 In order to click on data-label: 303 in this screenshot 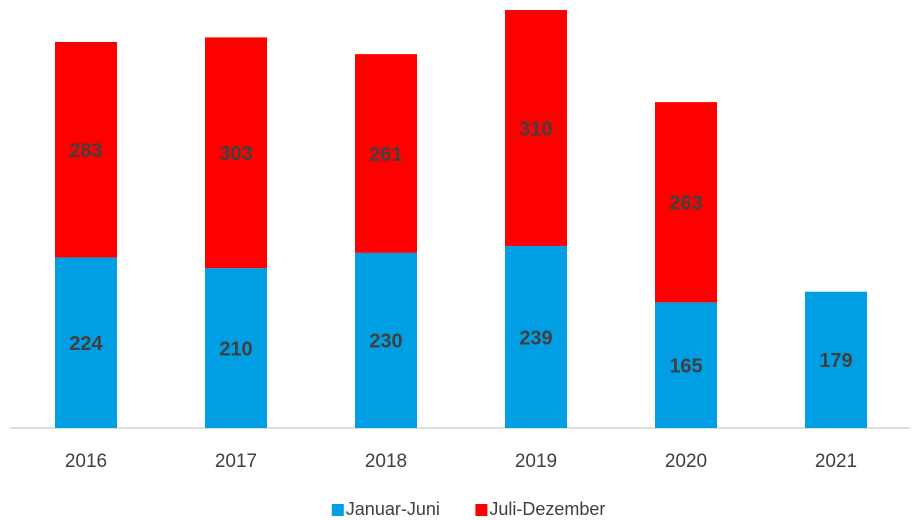, I will do `click(235, 154)`.